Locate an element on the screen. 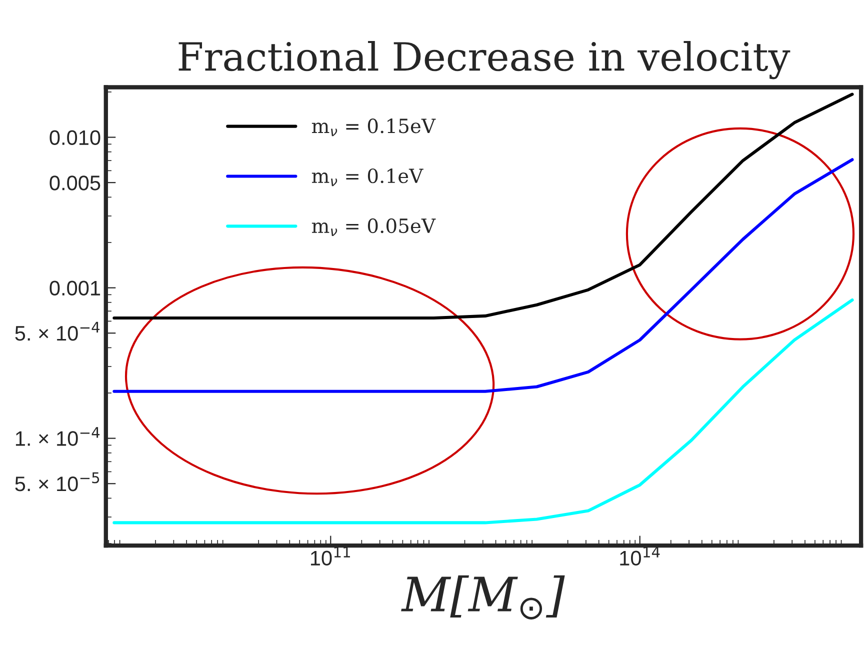  y-tick-label: 0.010 is located at coordinates (75, 138).